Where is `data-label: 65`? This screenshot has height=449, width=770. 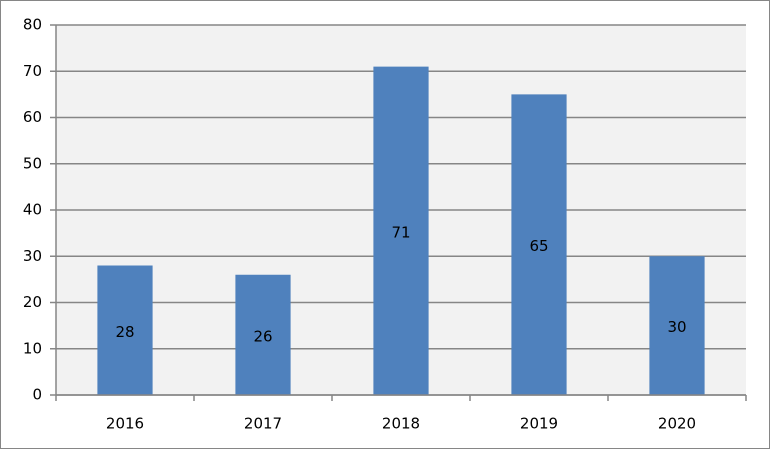
data-label: 65 is located at coordinates (538, 246).